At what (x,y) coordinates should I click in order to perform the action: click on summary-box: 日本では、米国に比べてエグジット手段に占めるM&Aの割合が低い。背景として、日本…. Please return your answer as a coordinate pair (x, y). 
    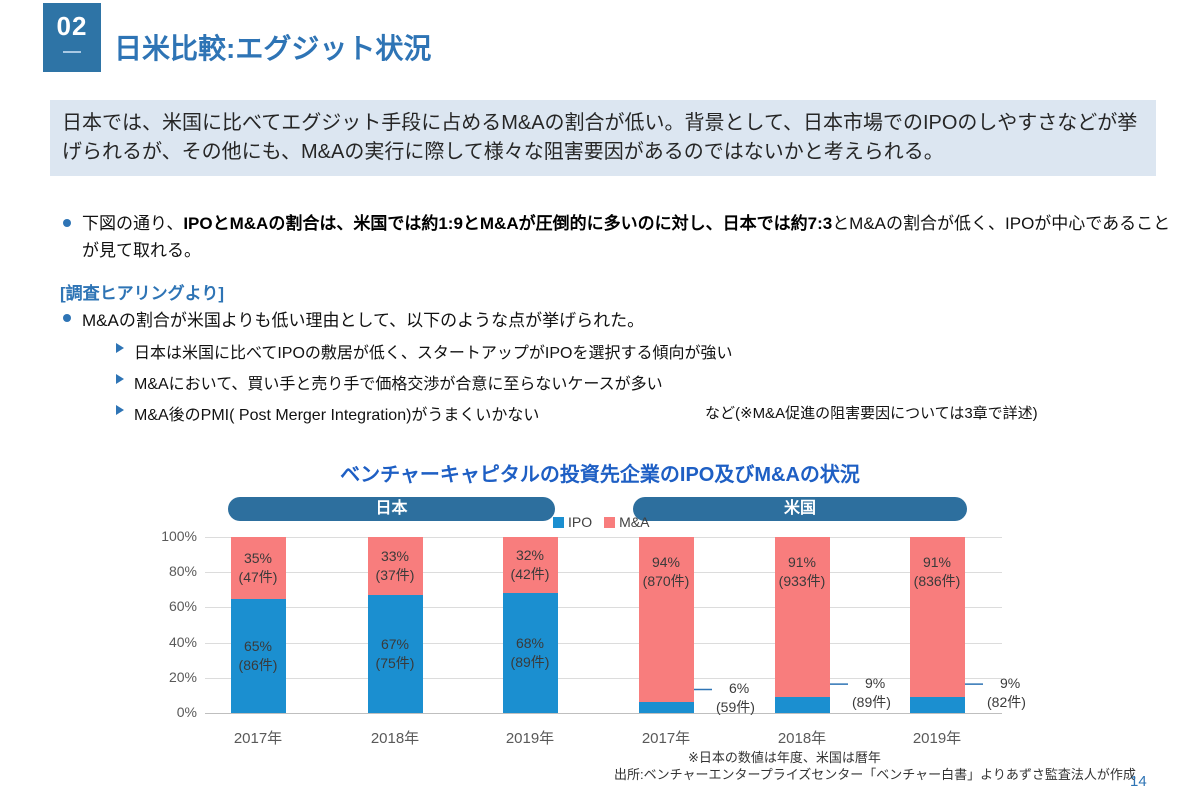
    Looking at the image, I should click on (603, 138).